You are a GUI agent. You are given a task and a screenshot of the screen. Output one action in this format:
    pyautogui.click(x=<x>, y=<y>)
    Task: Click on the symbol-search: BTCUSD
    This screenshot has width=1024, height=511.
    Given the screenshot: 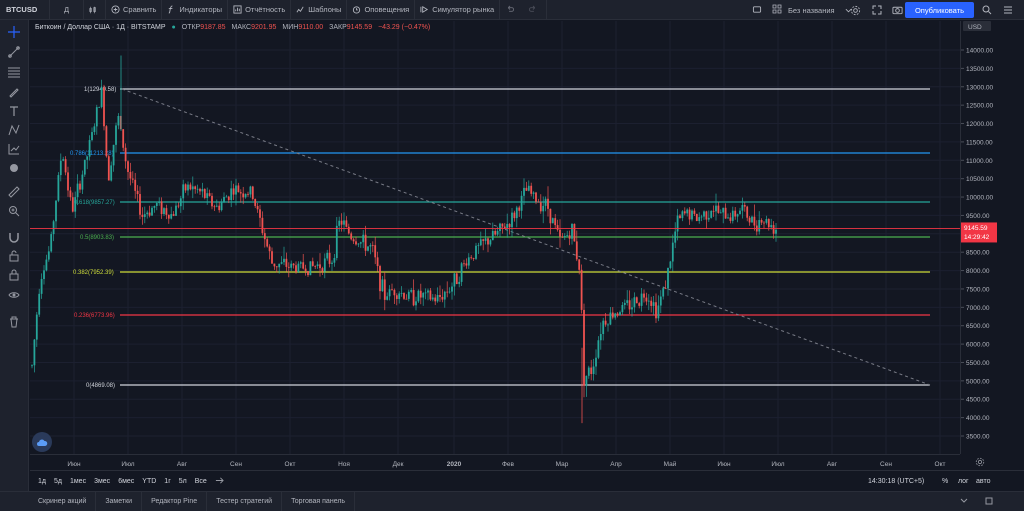 What is the action you would take?
    pyautogui.click(x=25, y=10)
    